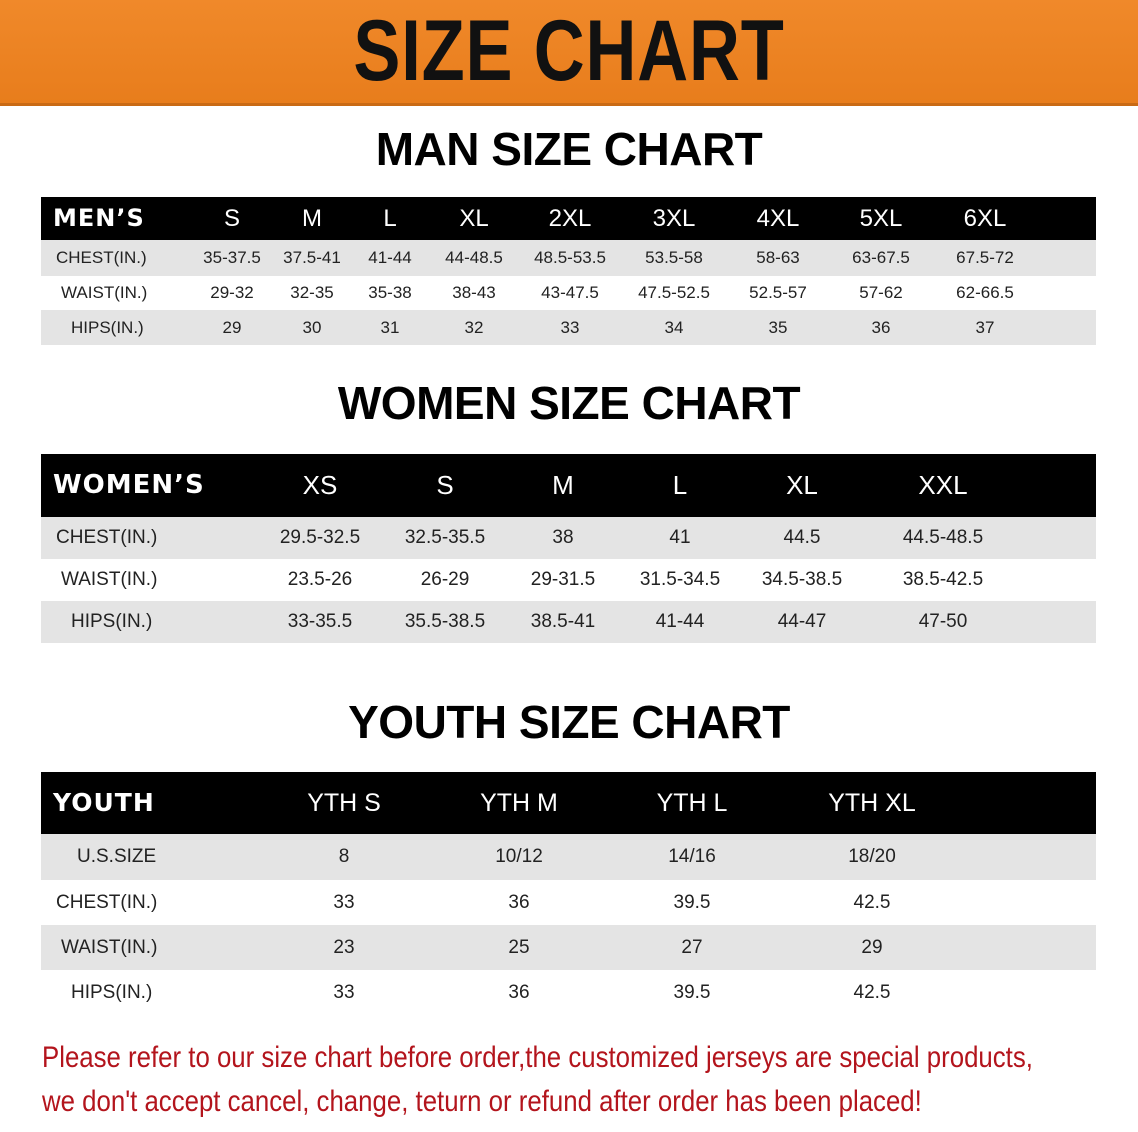  What do you see at coordinates (104, 802) in the screenshot?
I see `header-label: YOUTH` at bounding box center [104, 802].